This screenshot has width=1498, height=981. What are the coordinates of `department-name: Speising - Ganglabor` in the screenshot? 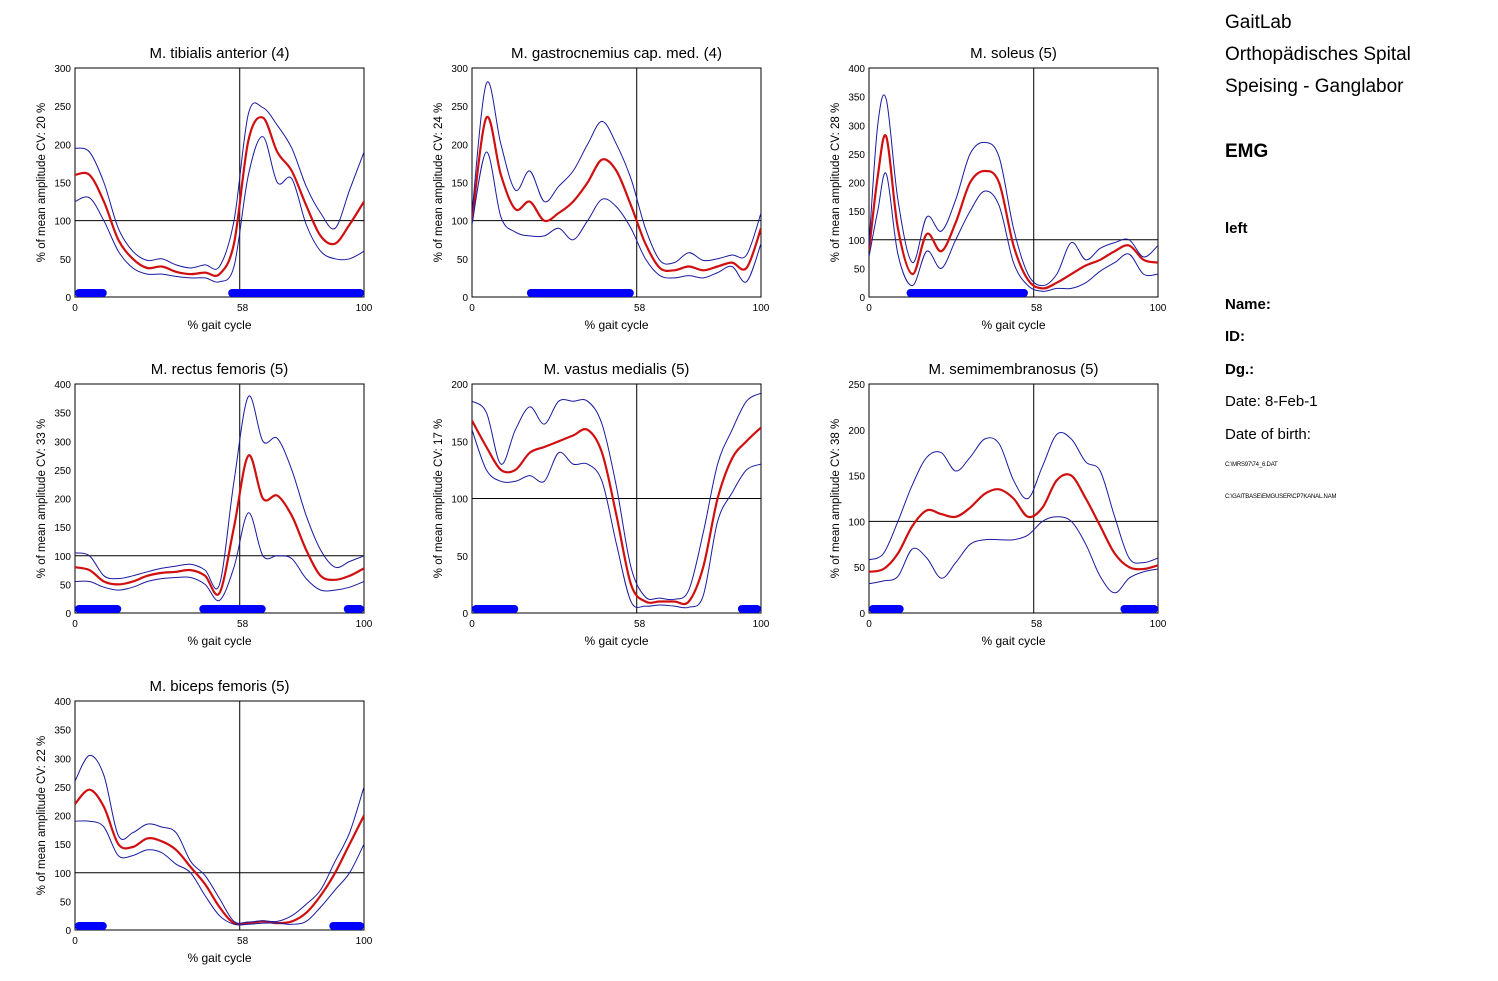 It's located at (1314, 86).